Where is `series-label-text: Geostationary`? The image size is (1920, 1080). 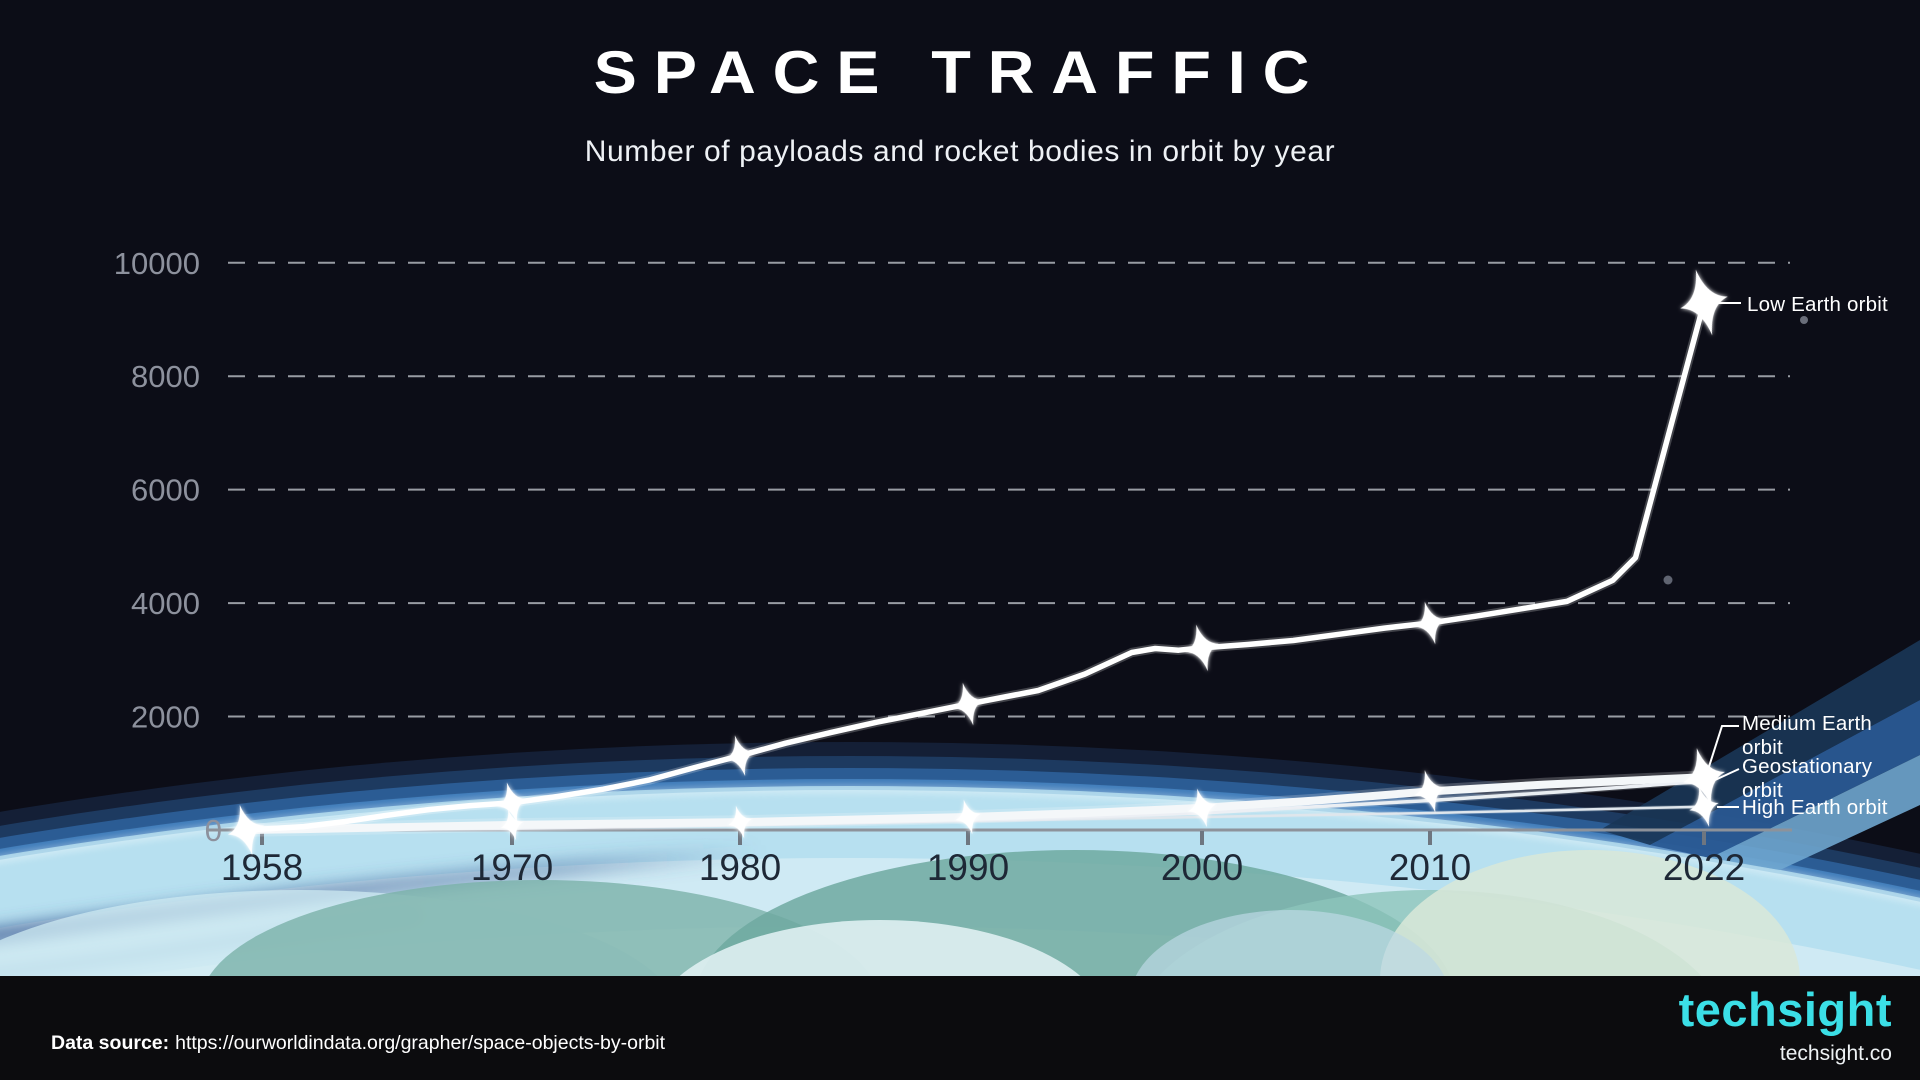 series-label-text: Geostationary is located at coordinates (1807, 766).